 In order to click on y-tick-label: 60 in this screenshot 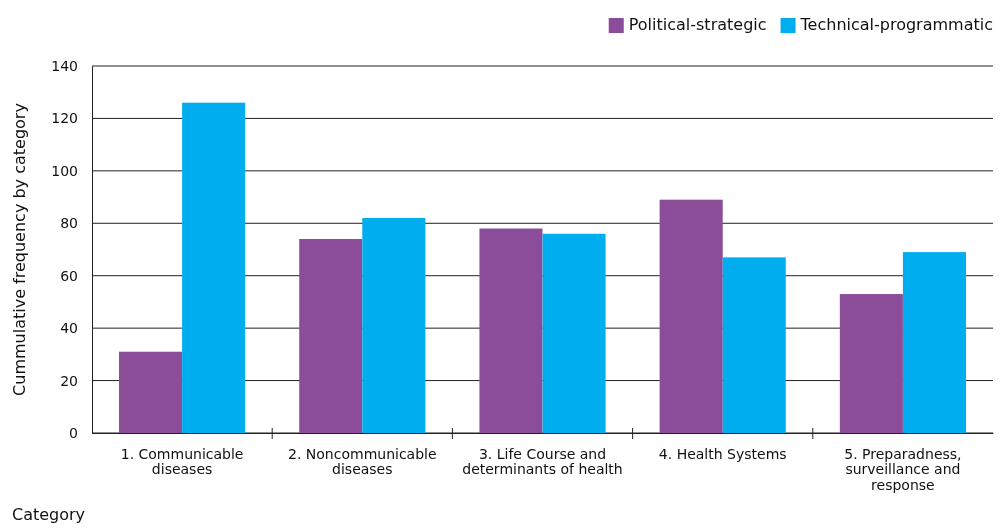, I will do `click(69, 275)`.